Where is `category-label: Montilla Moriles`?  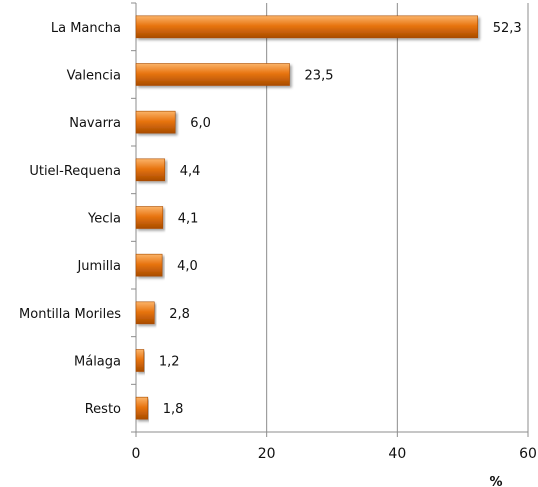
category-label: Montilla Moriles is located at coordinates (70, 314).